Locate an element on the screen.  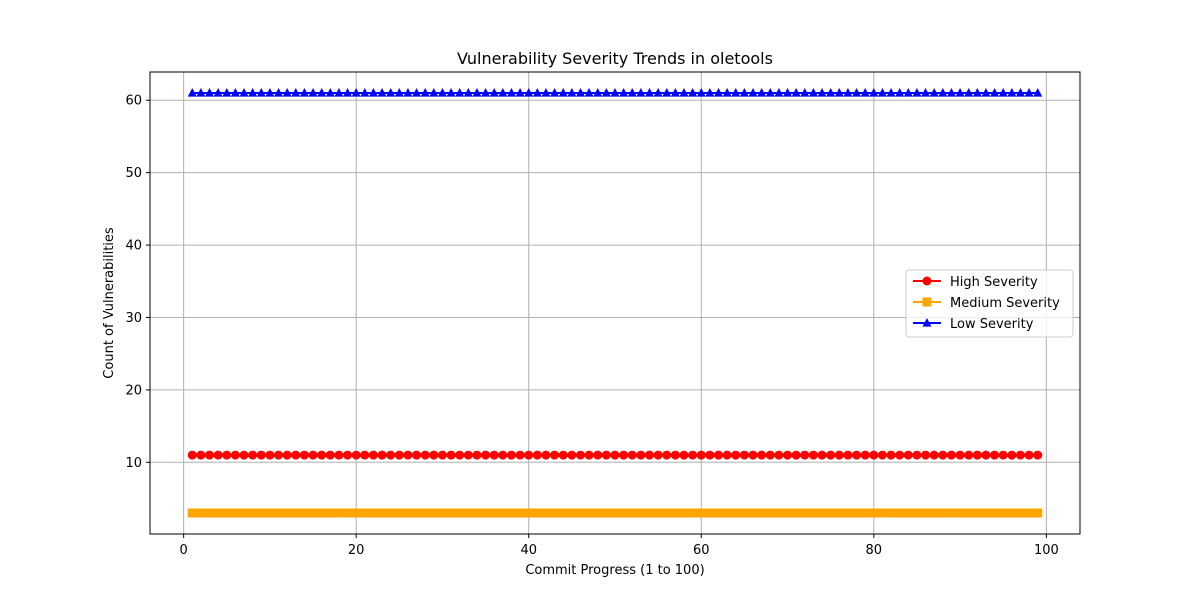
y-tick-label: 50 is located at coordinates (133, 173).